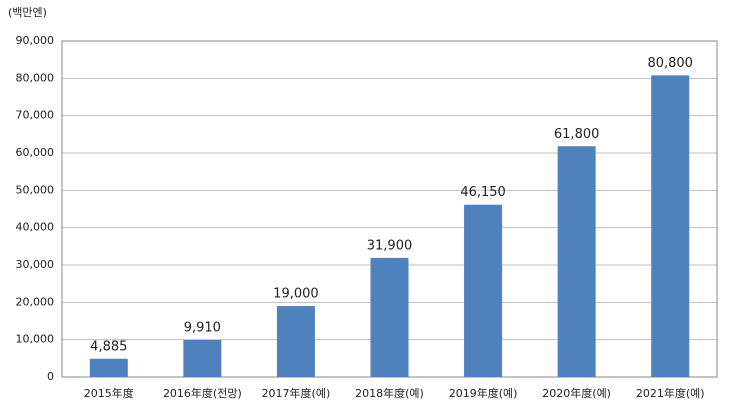  What do you see at coordinates (483, 192) in the screenshot?
I see `value-label: 46,150` at bounding box center [483, 192].